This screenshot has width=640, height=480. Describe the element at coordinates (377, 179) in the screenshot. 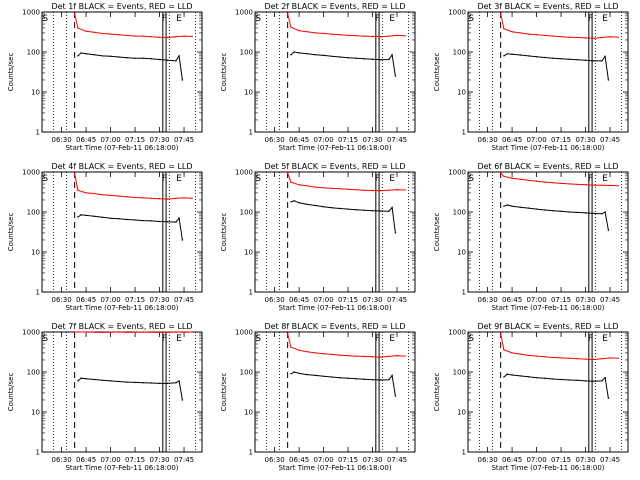

I see `interval-marker: F` at that location.